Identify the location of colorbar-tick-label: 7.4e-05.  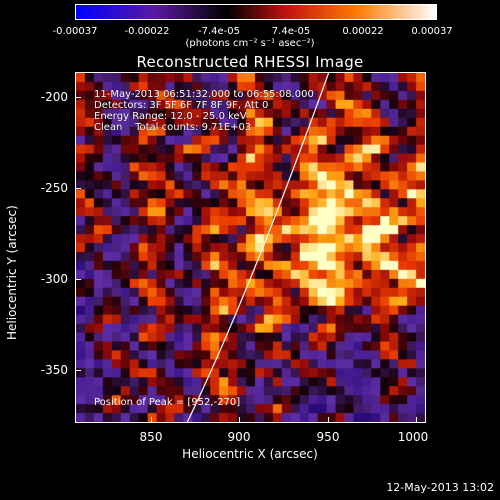
(291, 31).